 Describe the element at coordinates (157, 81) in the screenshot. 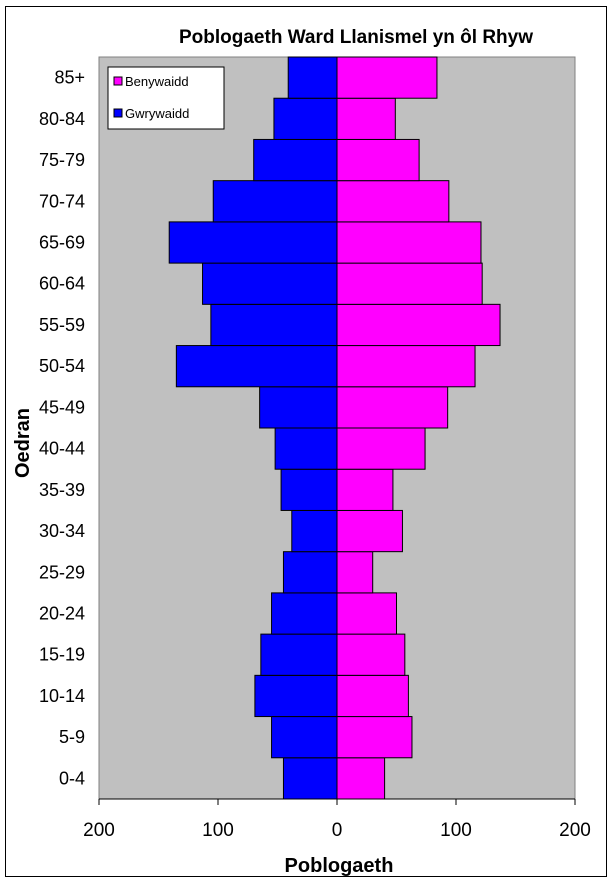

I see `legend-label-benywaidd: Benywaidd` at that location.